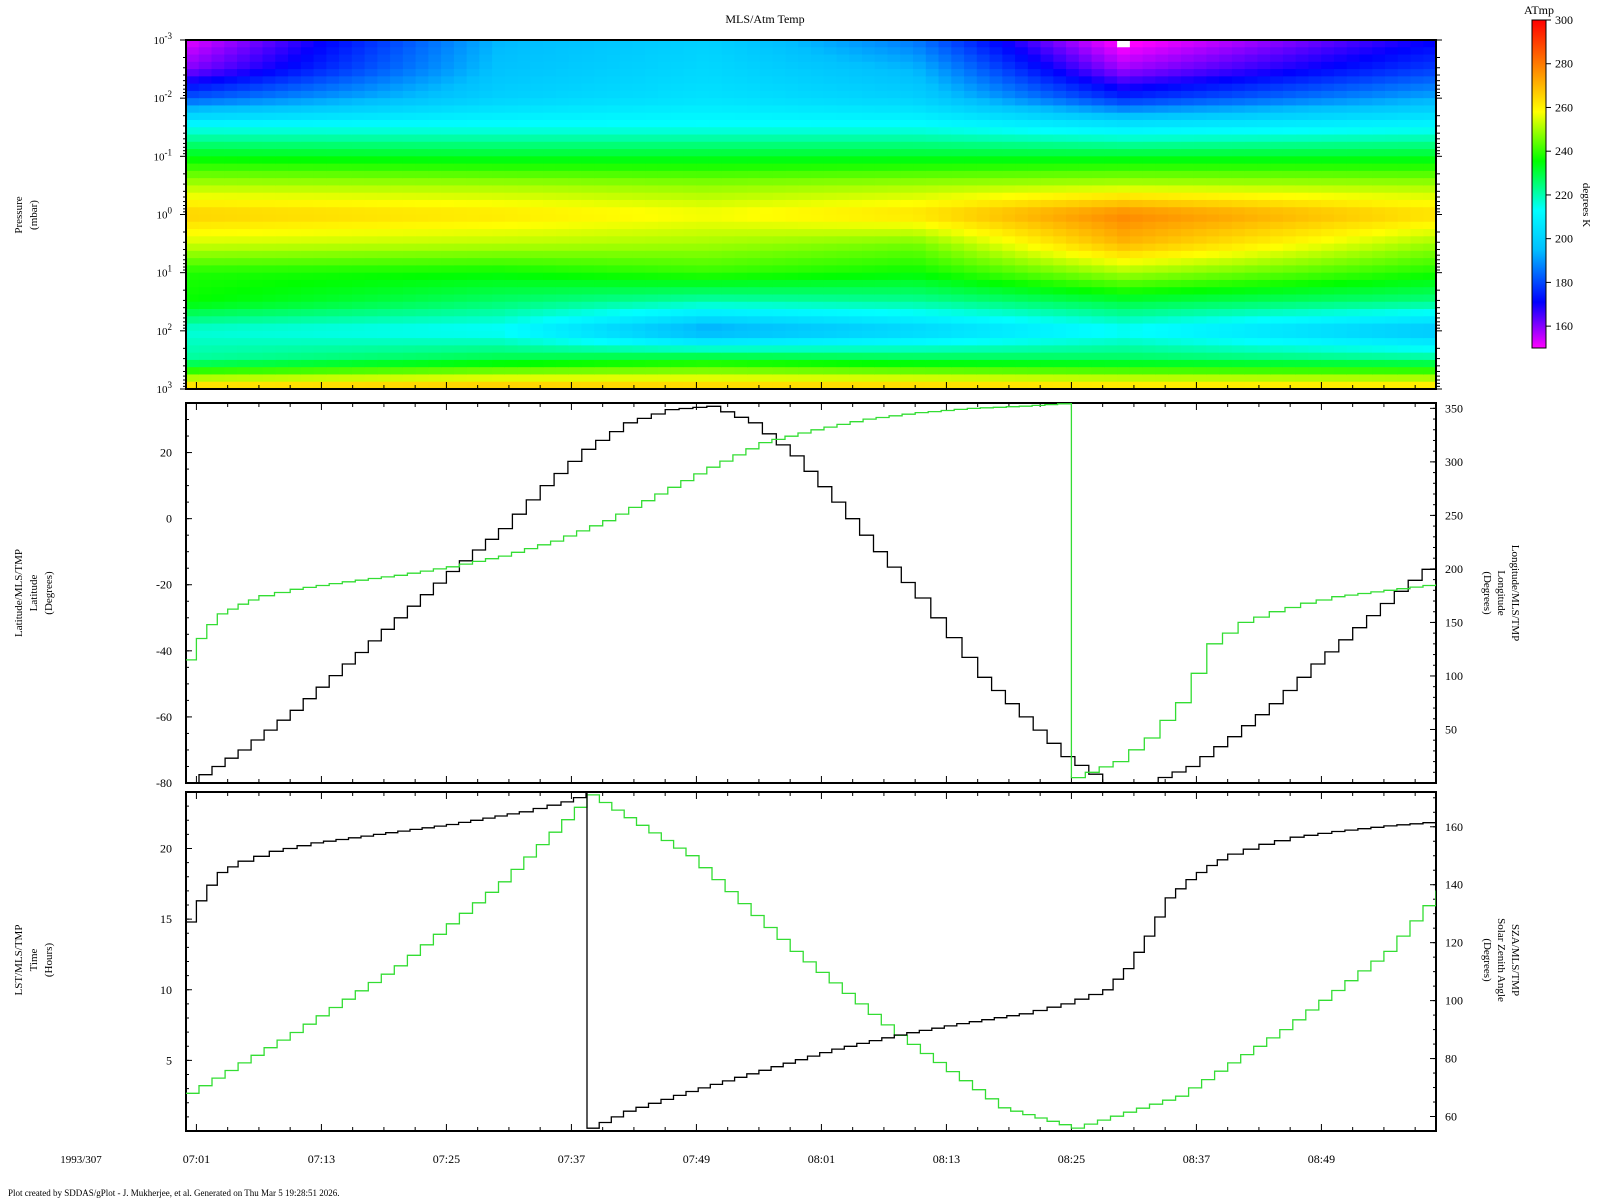 The image size is (1600, 1200). Describe the element at coordinates (164, 585) in the screenshot. I see `left-y-tick-label: -20` at that location.